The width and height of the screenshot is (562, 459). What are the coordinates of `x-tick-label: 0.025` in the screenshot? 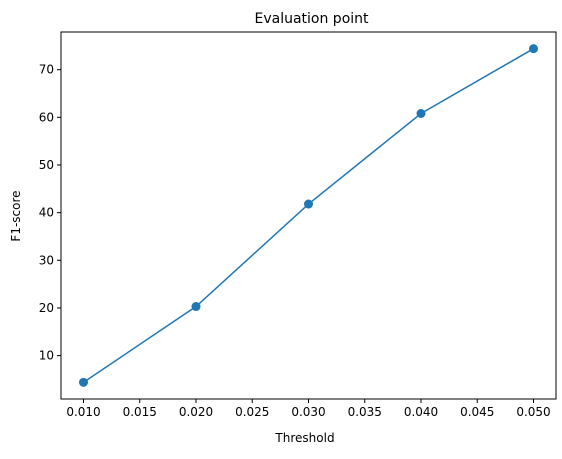 It's located at (252, 412).